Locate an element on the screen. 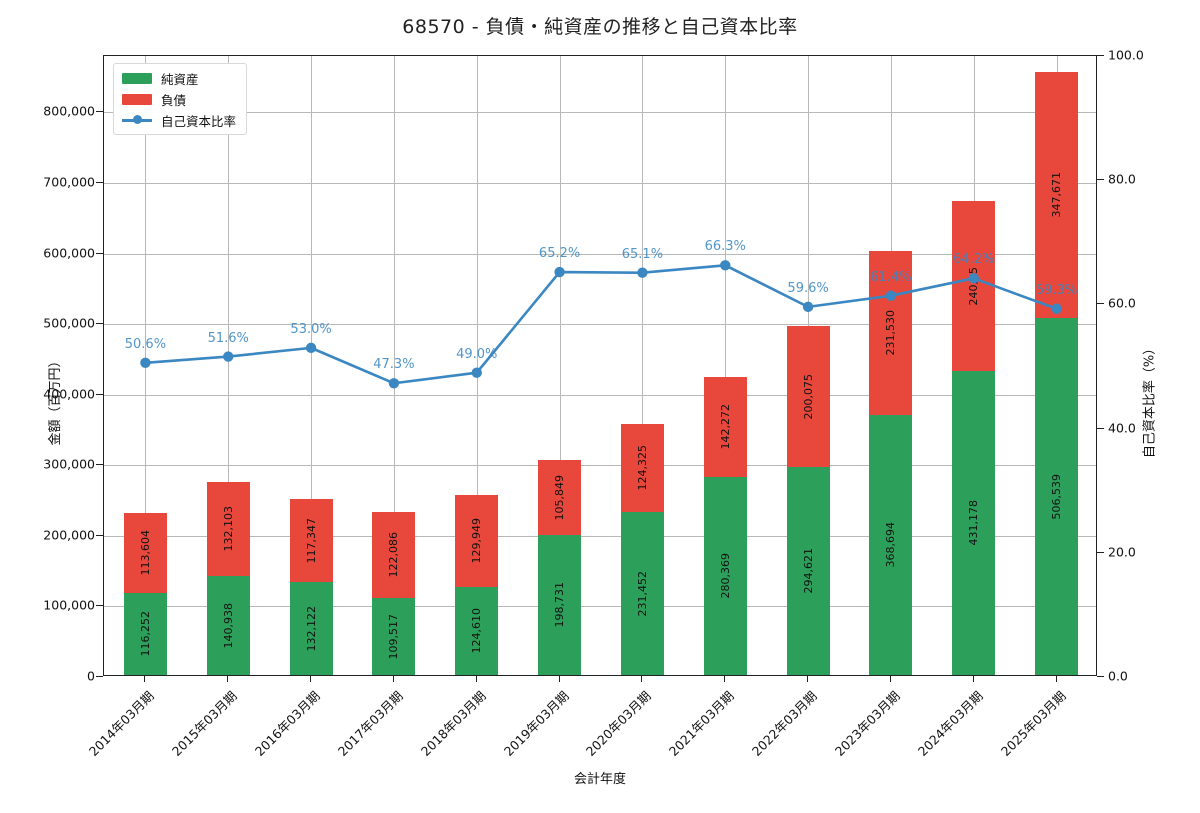  y-tick-label-left: 600,000 is located at coordinates (69, 253).